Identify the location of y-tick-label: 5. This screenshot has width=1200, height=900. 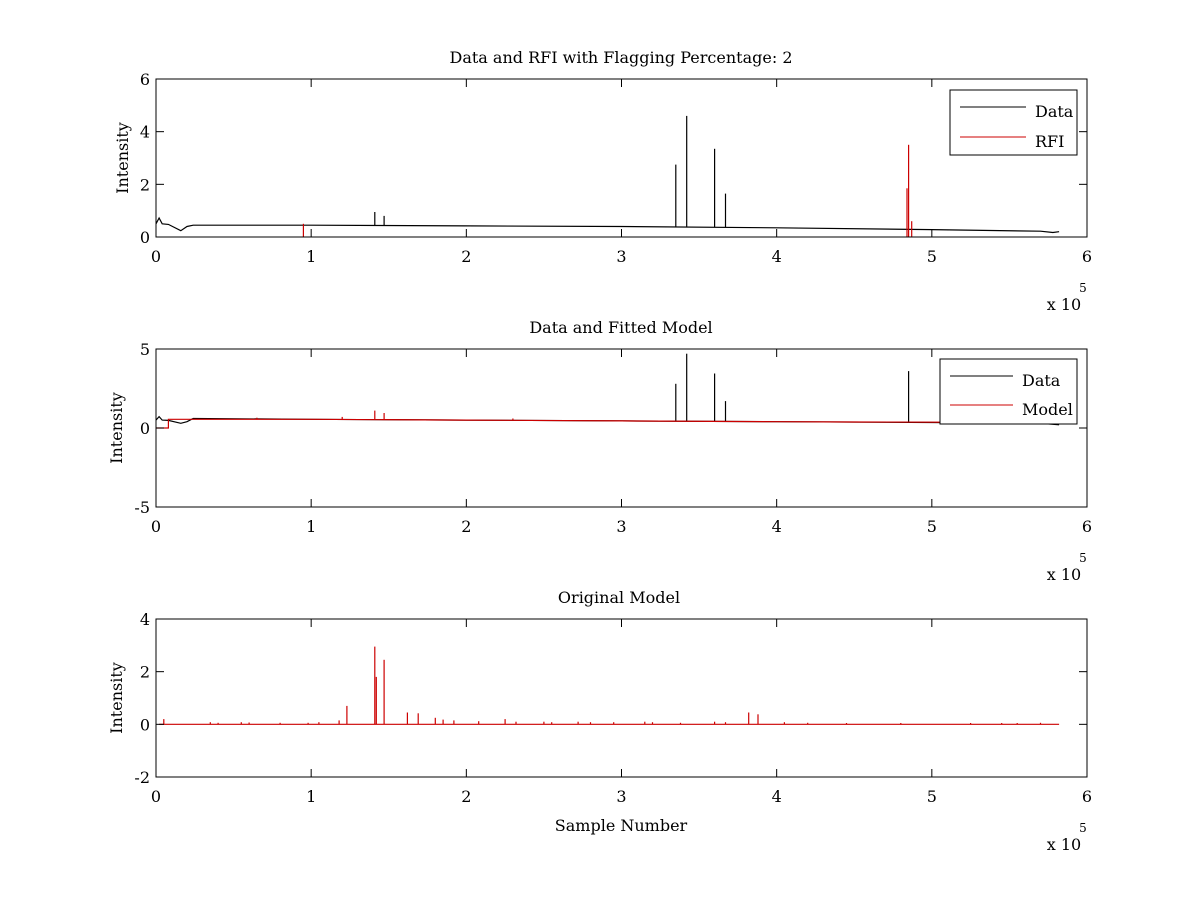
(145, 349).